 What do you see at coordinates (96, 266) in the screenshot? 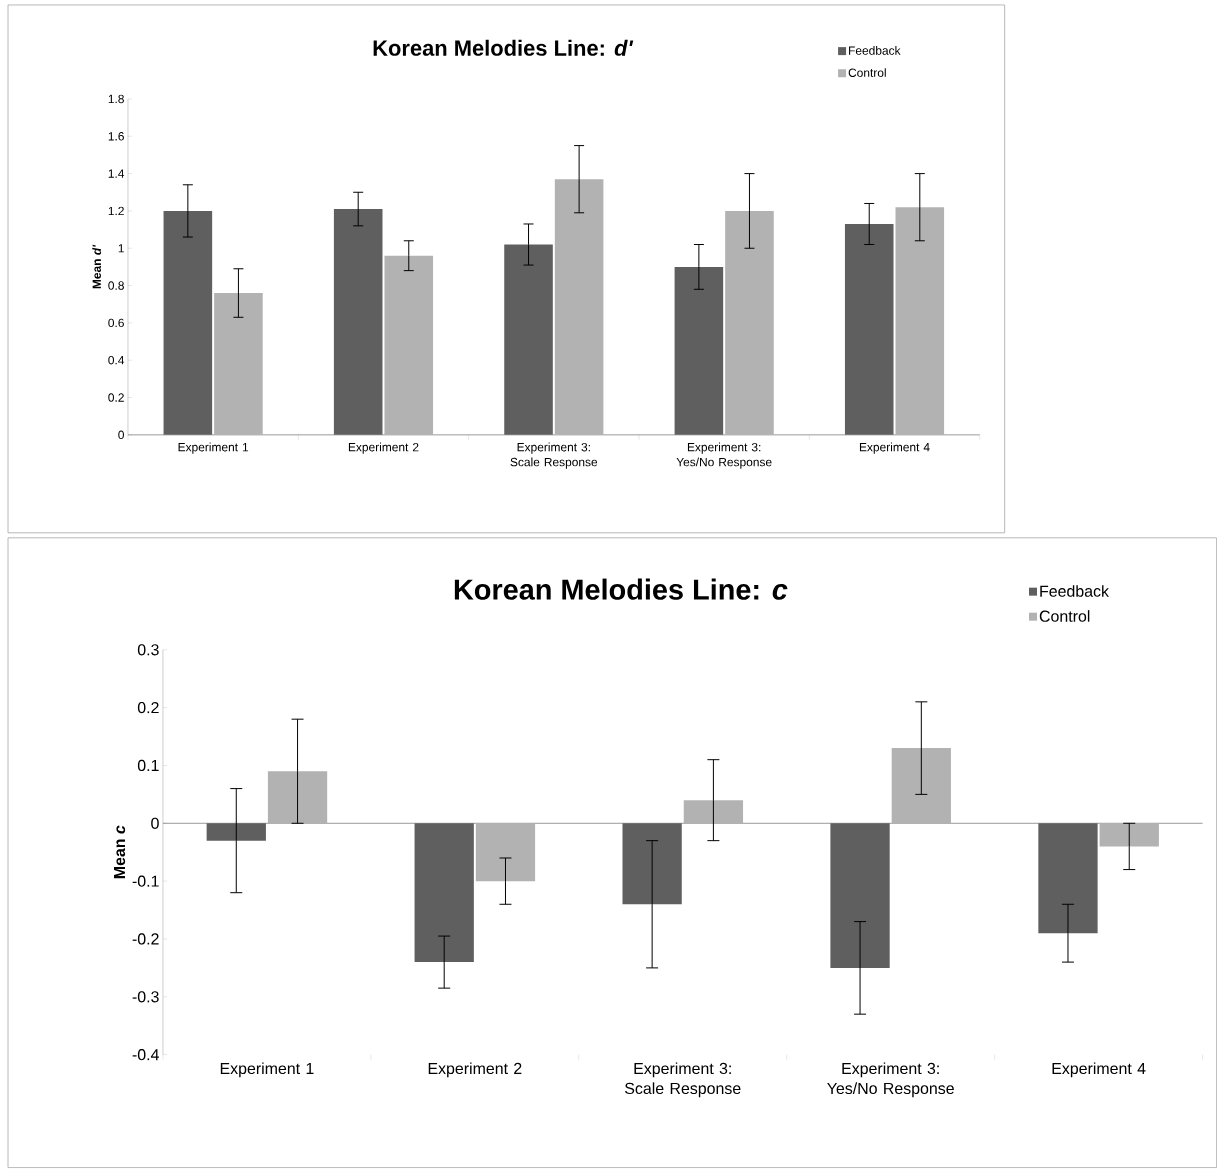
I see `y-axis-title: Mean d'` at bounding box center [96, 266].